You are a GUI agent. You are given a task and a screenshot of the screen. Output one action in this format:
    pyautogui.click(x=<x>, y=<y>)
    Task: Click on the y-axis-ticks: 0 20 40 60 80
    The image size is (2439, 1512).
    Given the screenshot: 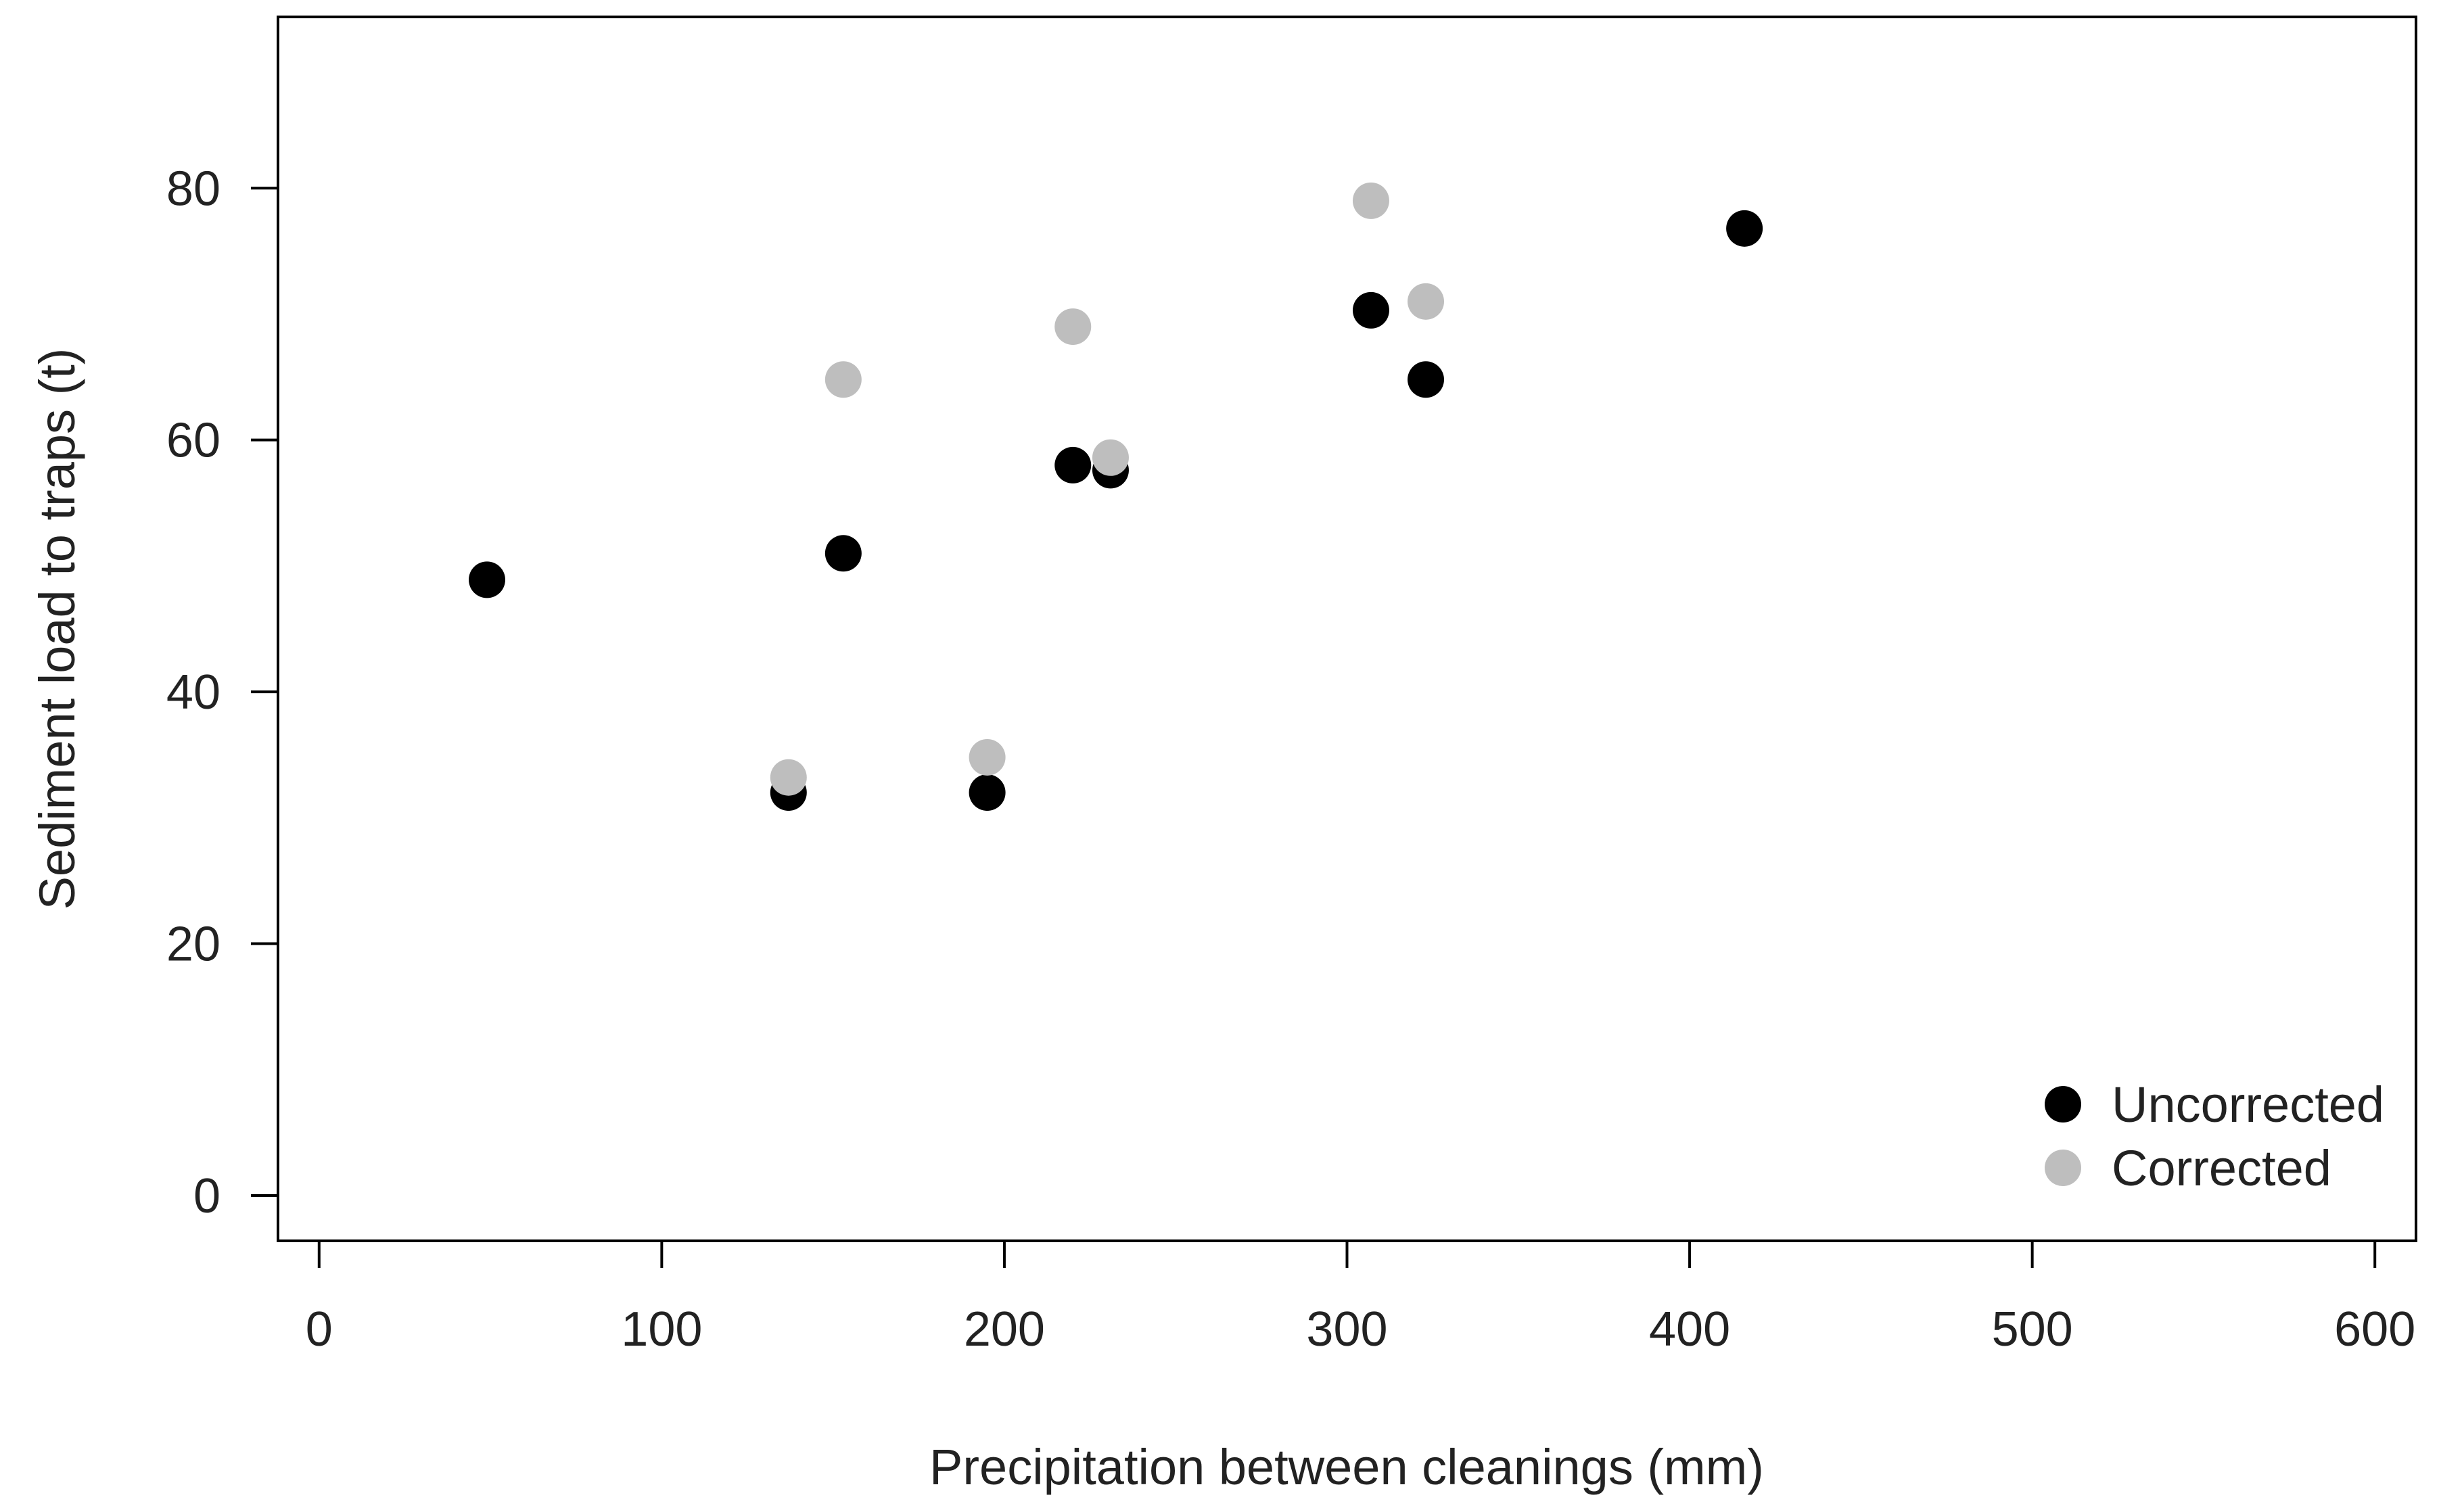 What is the action you would take?
    pyautogui.click(x=222, y=692)
    